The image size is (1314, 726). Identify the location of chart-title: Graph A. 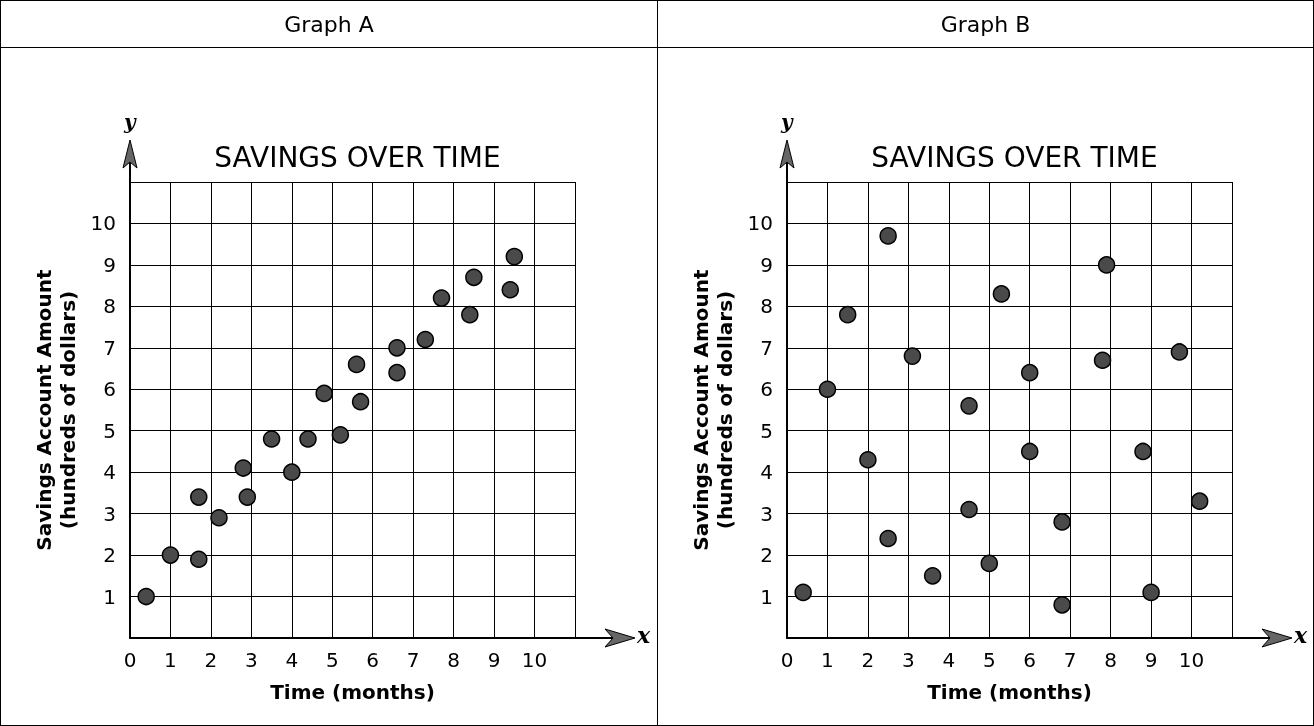
(329, 24).